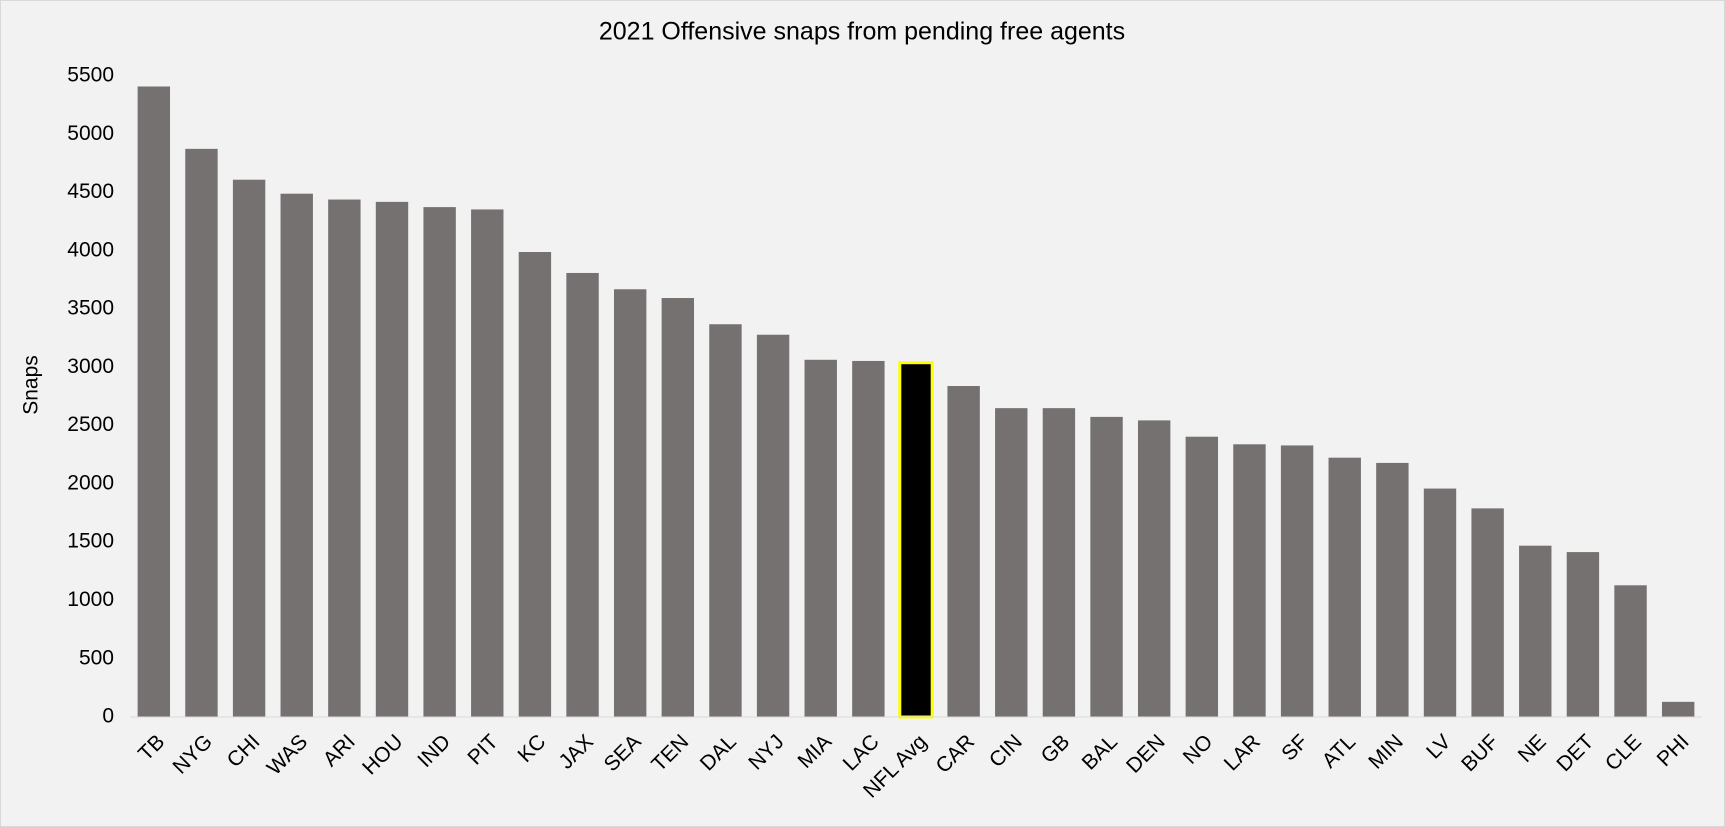  I want to click on y-tick-label: 0, so click(108, 716).